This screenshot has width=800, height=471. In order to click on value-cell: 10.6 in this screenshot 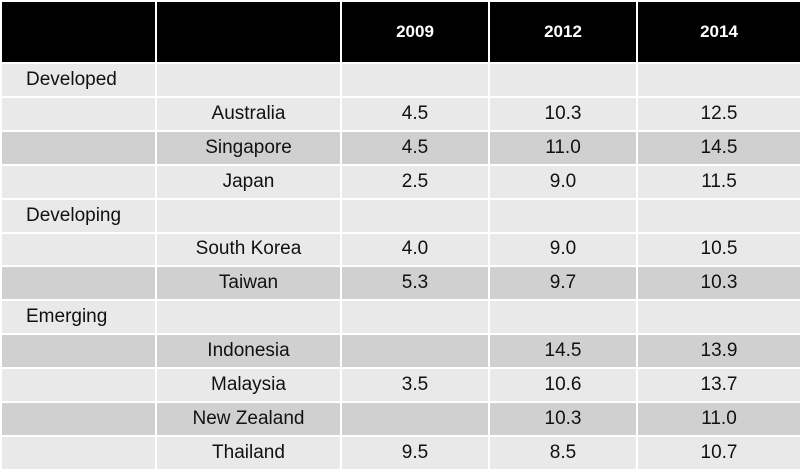, I will do `click(563, 385)`.